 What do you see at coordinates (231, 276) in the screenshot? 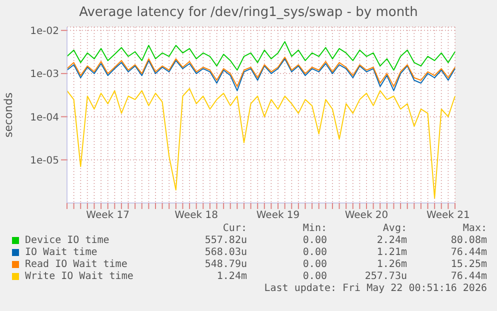
I see `text: 1.24m` at bounding box center [231, 276].